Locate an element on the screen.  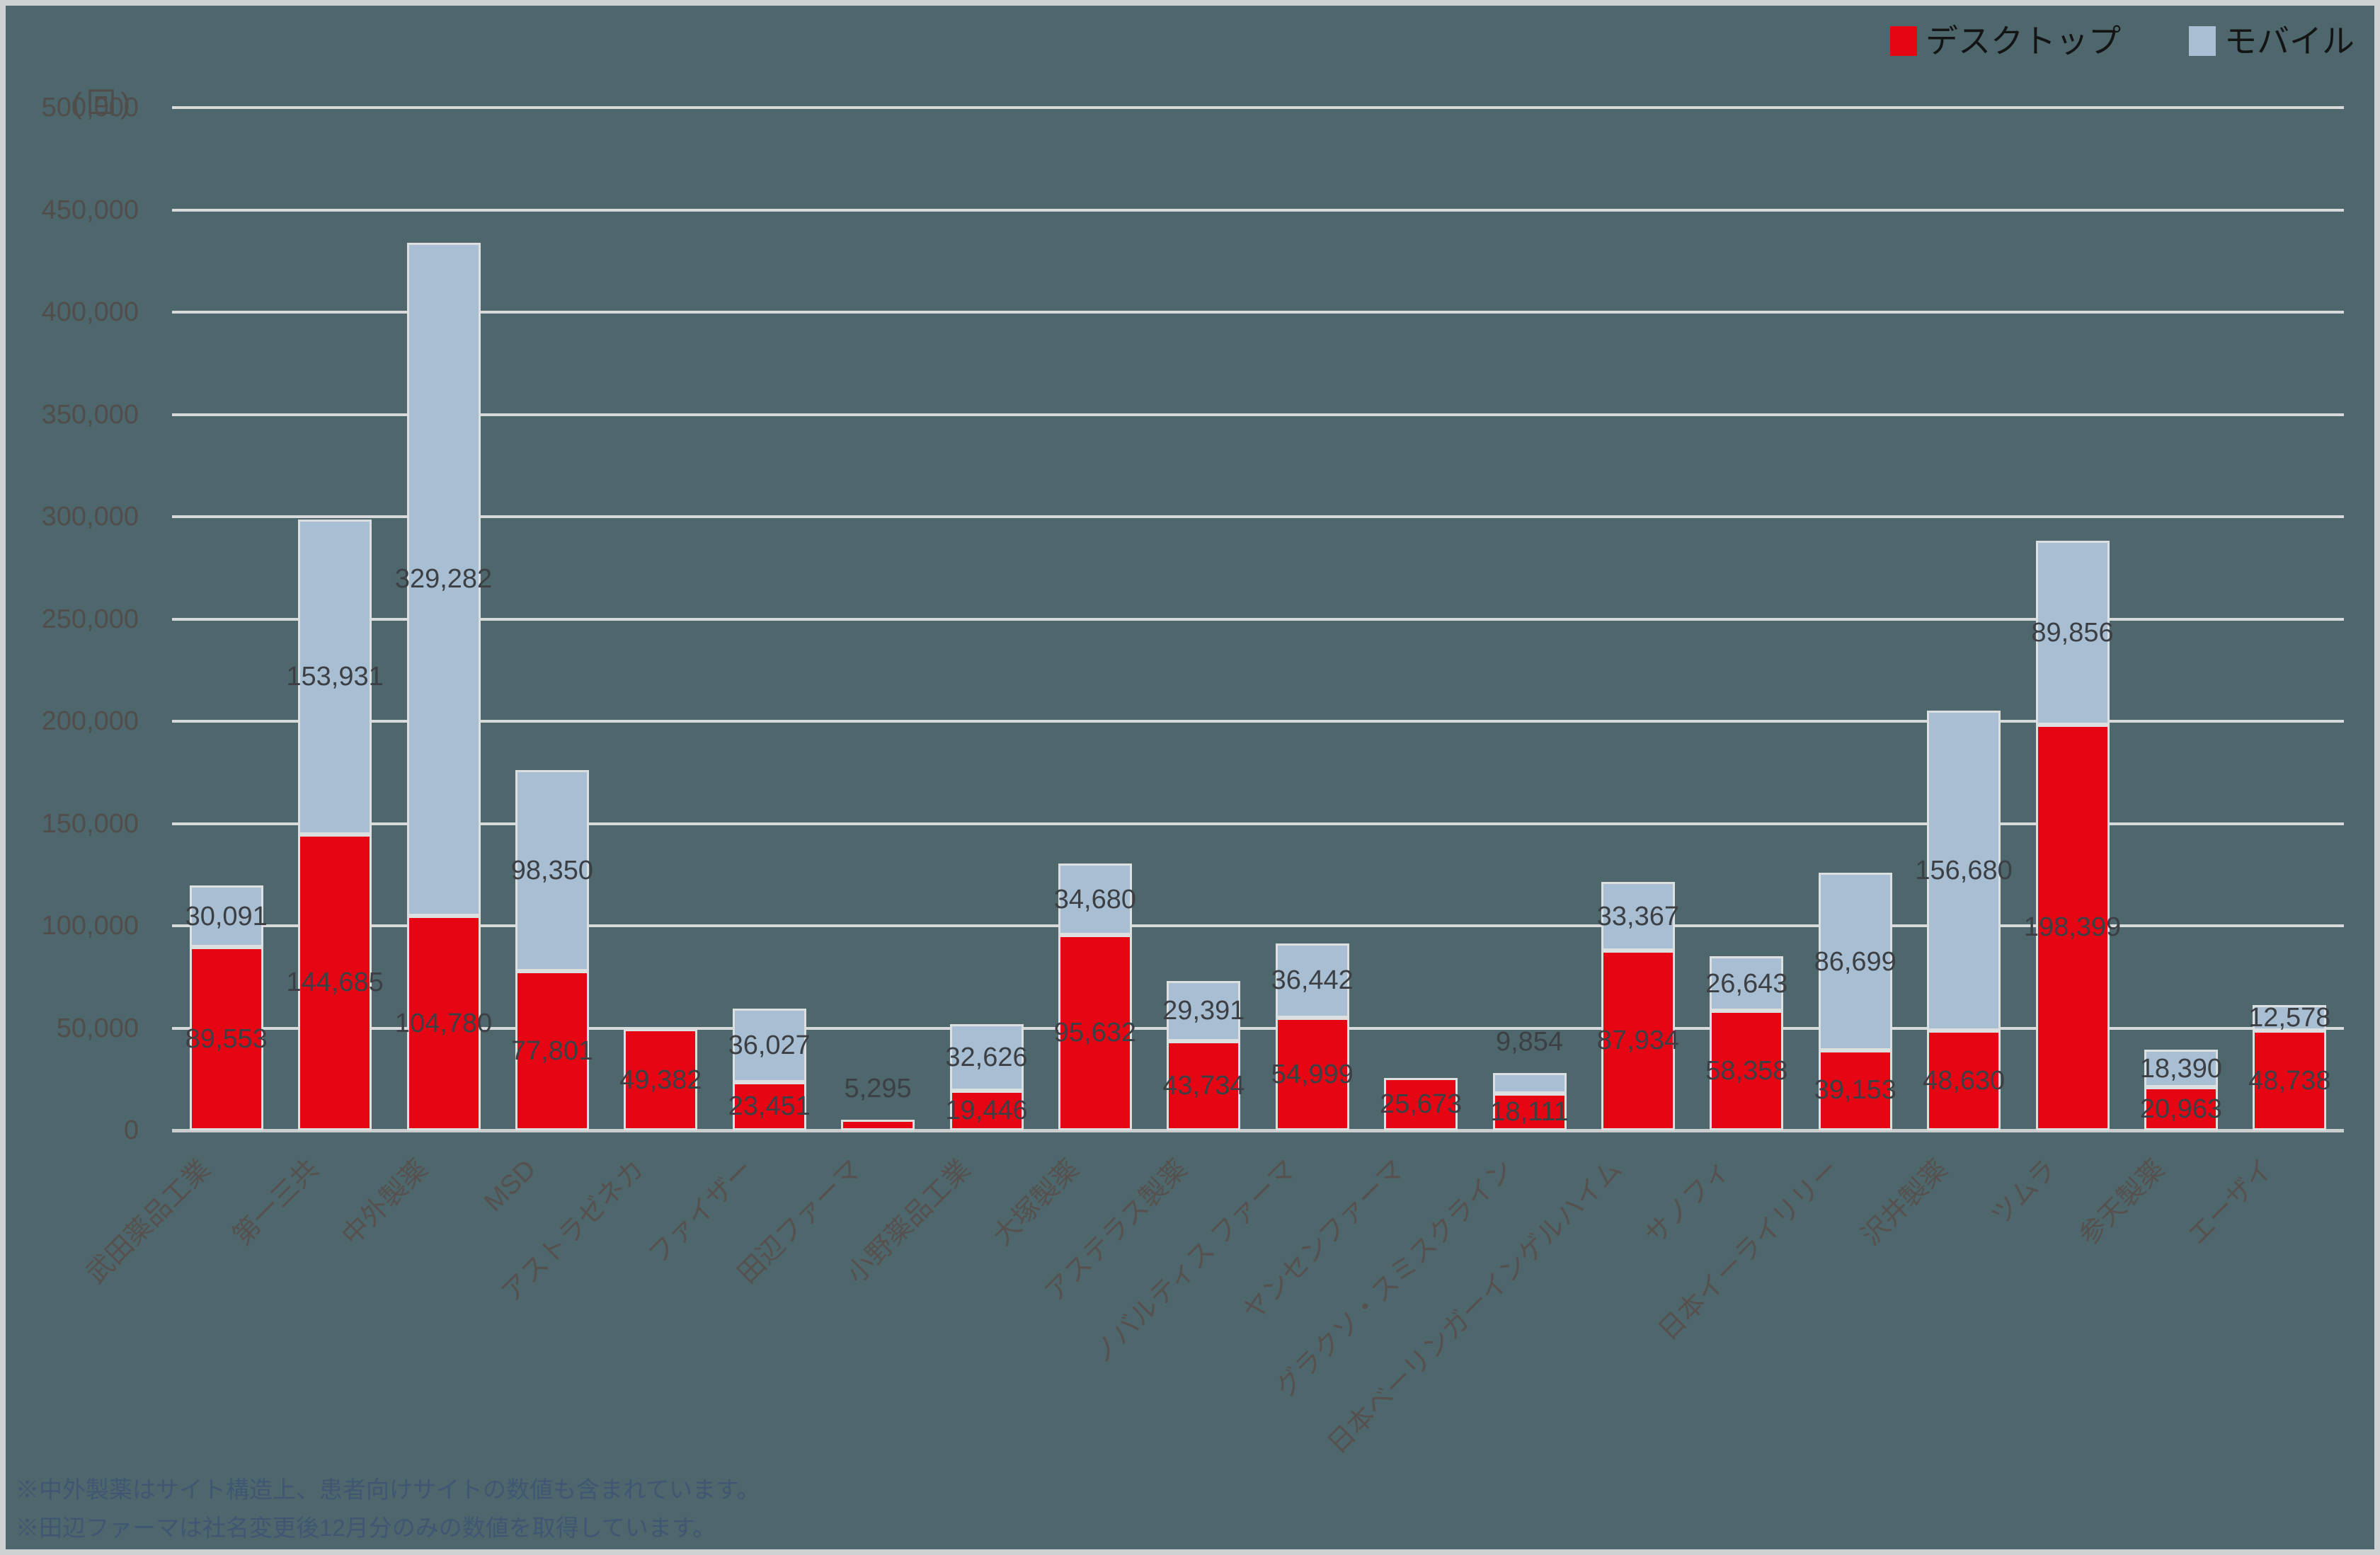
y-axis-tick-label: 150,000 is located at coordinates (90, 823).